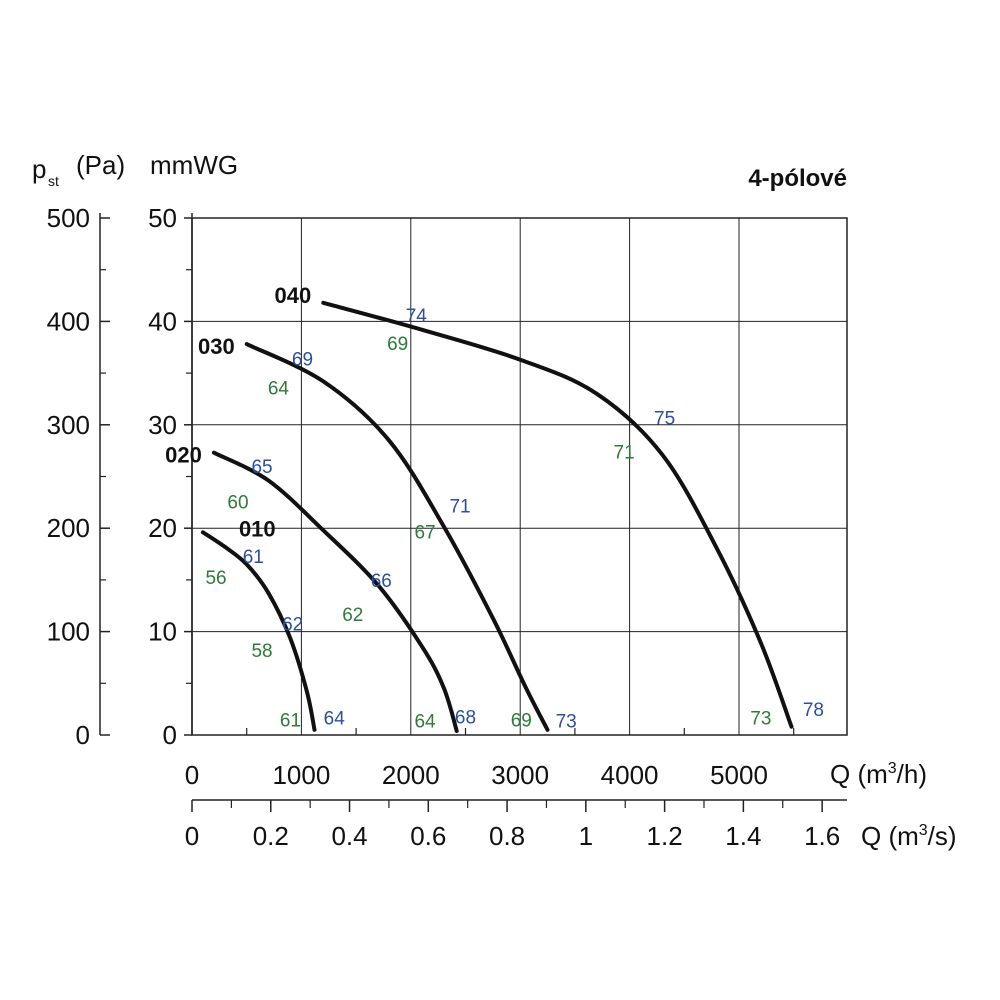 This screenshot has height=1000, width=1000. I want to click on x-m3h-tick-label: 4000, so click(630, 775).